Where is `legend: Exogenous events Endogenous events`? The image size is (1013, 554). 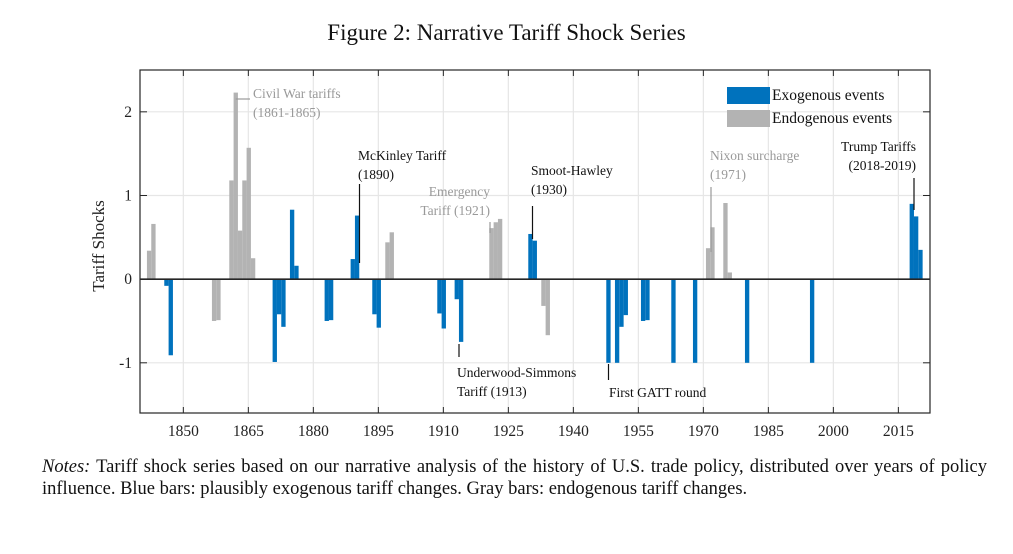
legend: Exogenous events Endogenous events is located at coordinates (809, 107).